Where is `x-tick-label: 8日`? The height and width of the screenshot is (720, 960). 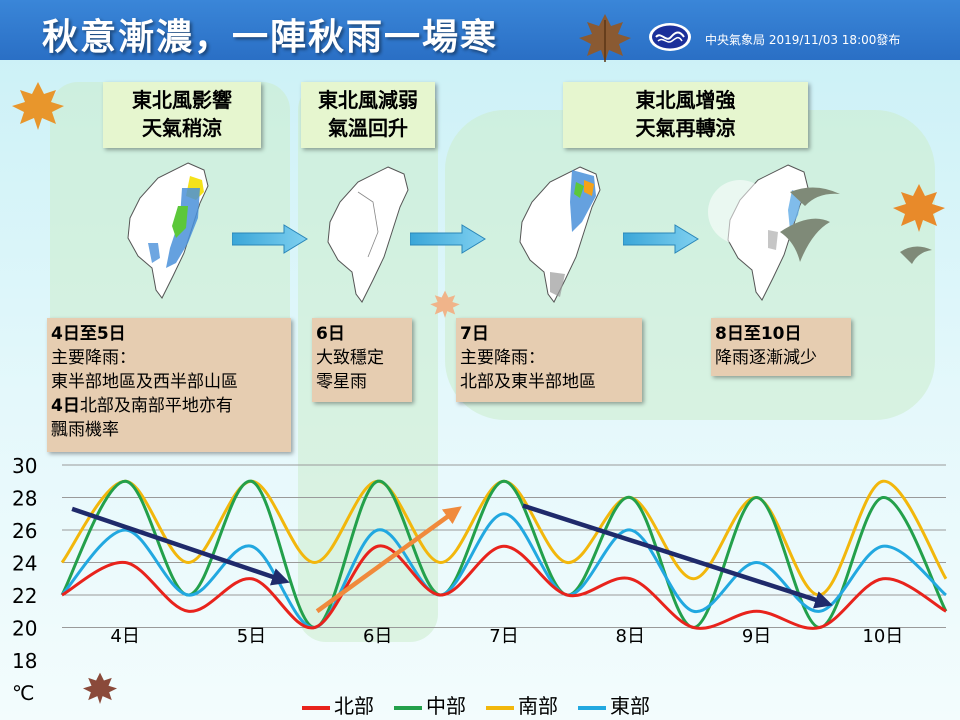
x-tick-label: 8日 is located at coordinates (630, 636).